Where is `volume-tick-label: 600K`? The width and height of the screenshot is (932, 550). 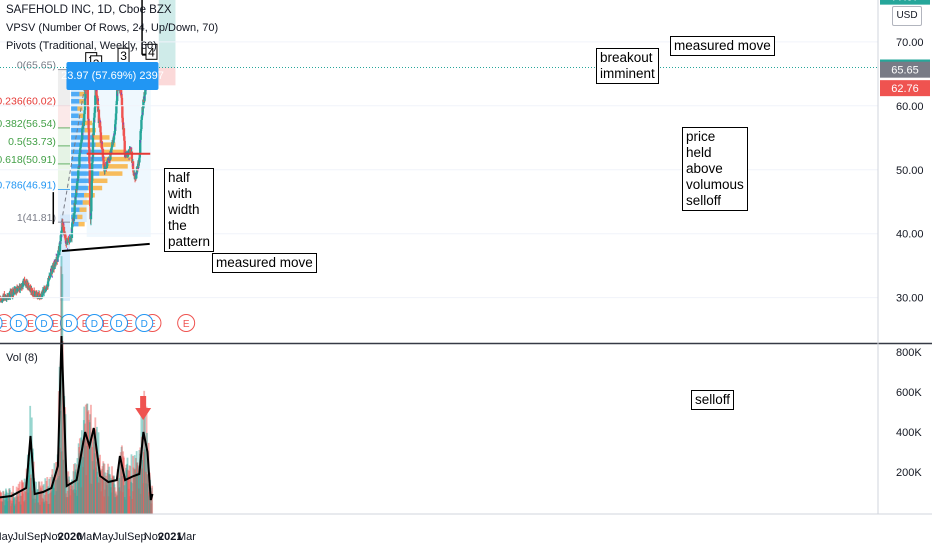 volume-tick-label: 600K is located at coordinates (909, 393).